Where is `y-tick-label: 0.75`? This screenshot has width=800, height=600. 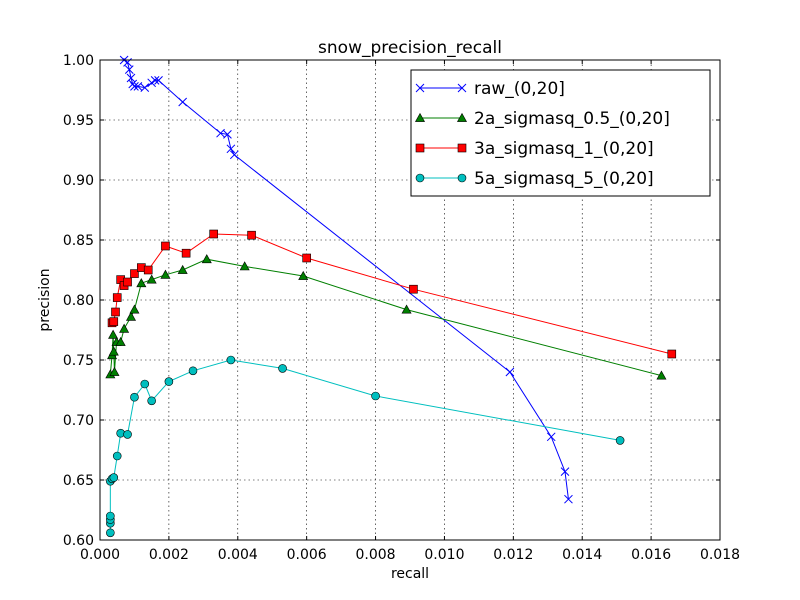 y-tick-label: 0.75 is located at coordinates (78, 361).